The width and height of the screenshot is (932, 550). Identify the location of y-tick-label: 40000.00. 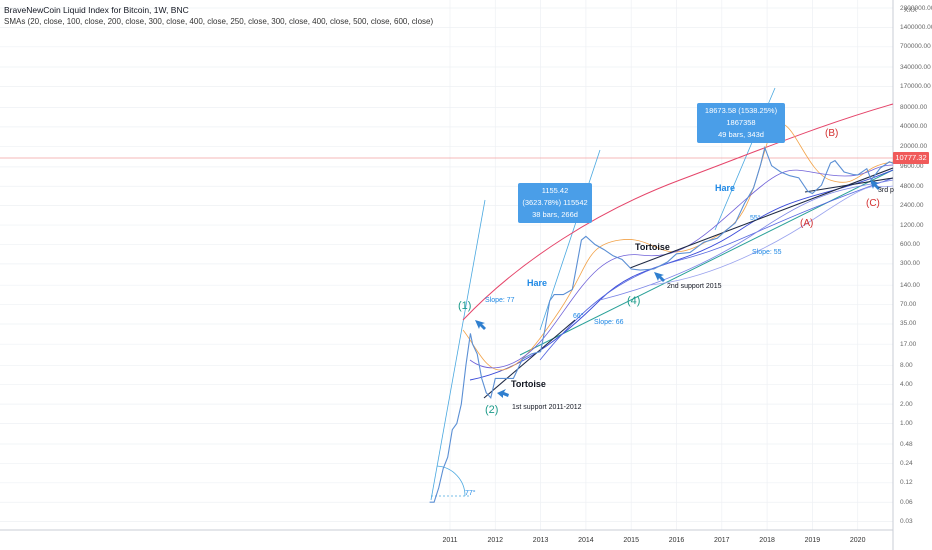
(914, 127).